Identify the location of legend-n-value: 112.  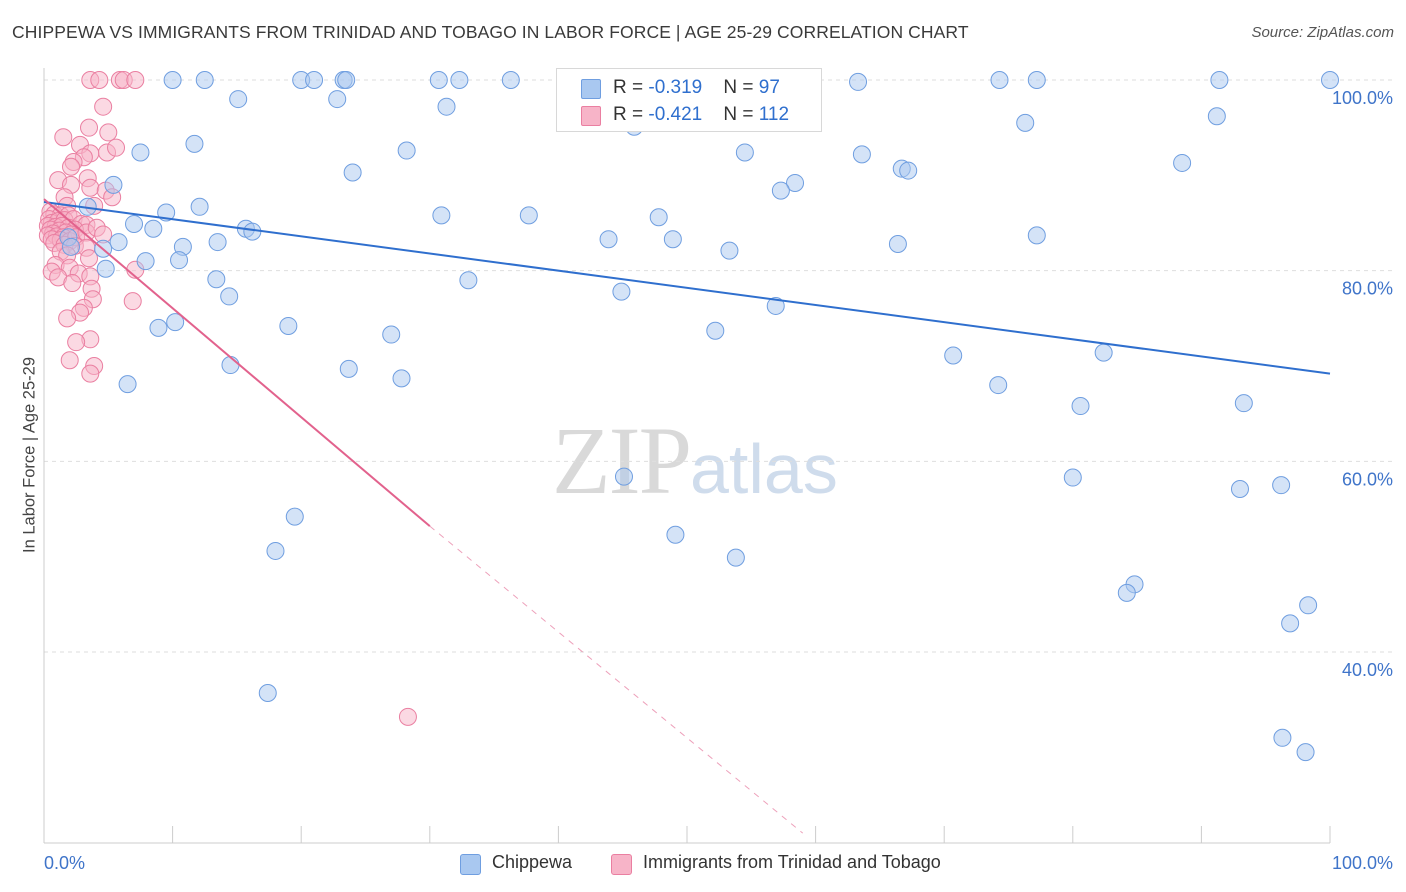
(774, 114).